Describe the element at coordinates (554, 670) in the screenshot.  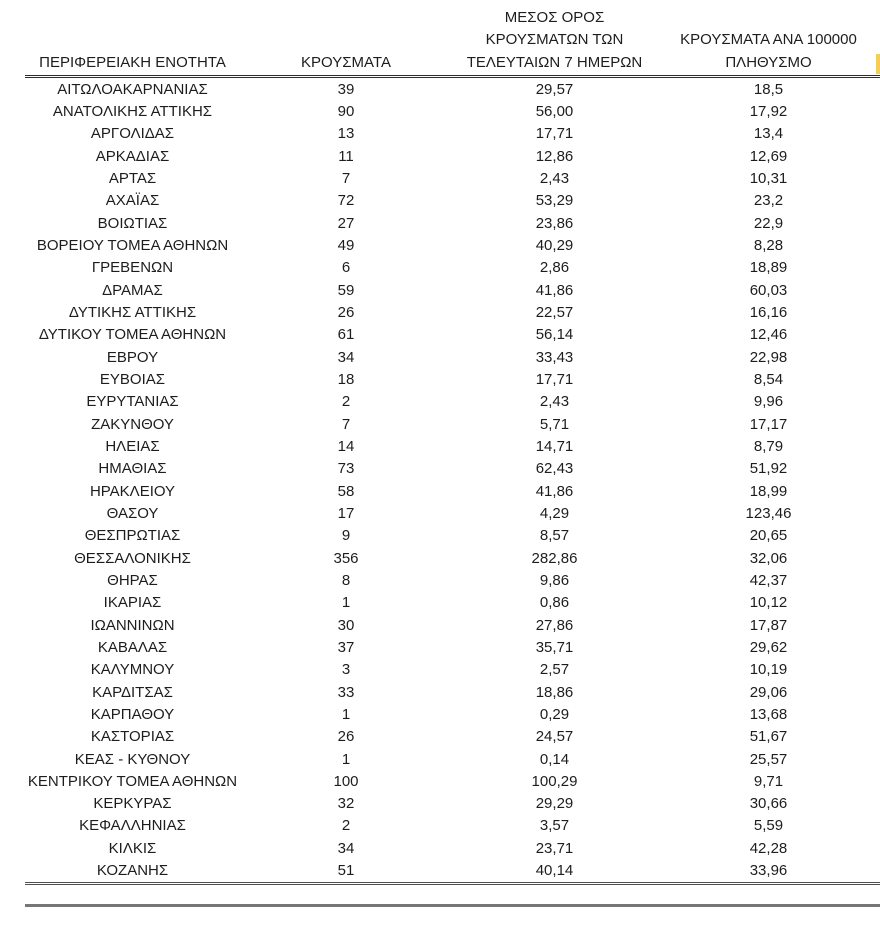
I see `cell-7day-average: 2,57` at that location.